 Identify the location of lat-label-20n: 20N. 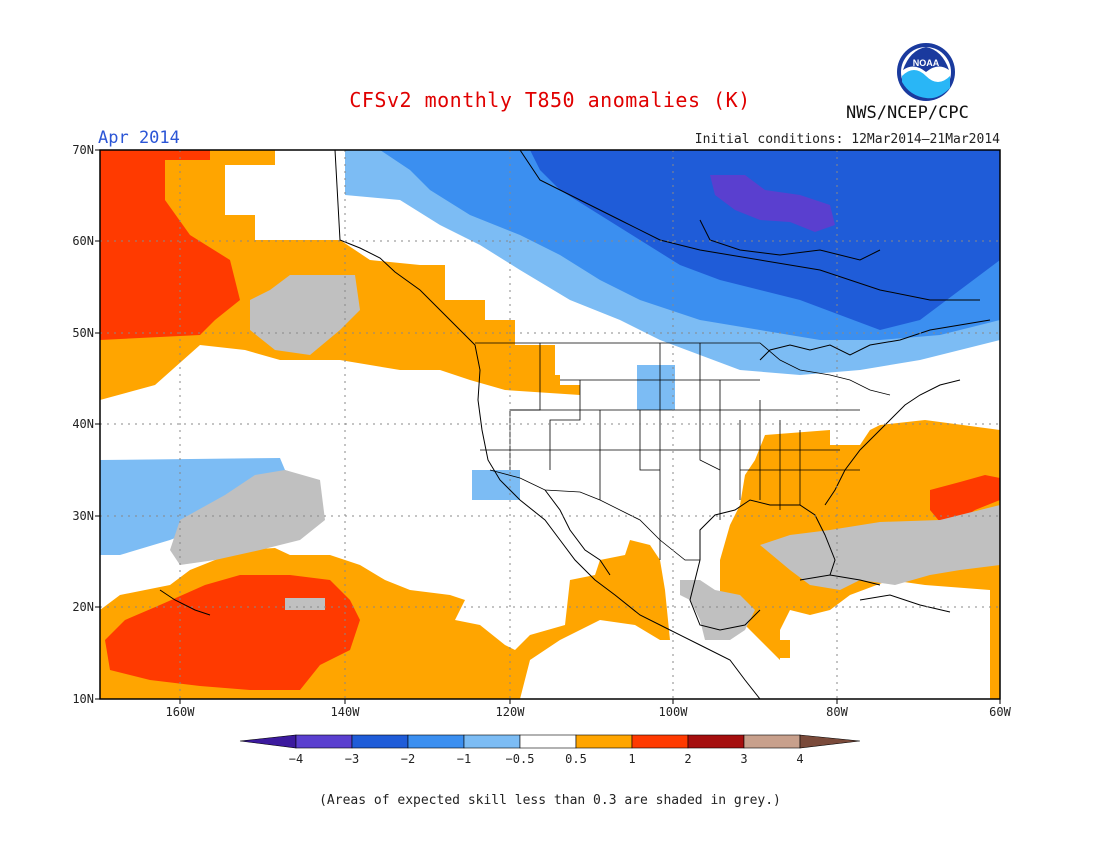
(83, 607).